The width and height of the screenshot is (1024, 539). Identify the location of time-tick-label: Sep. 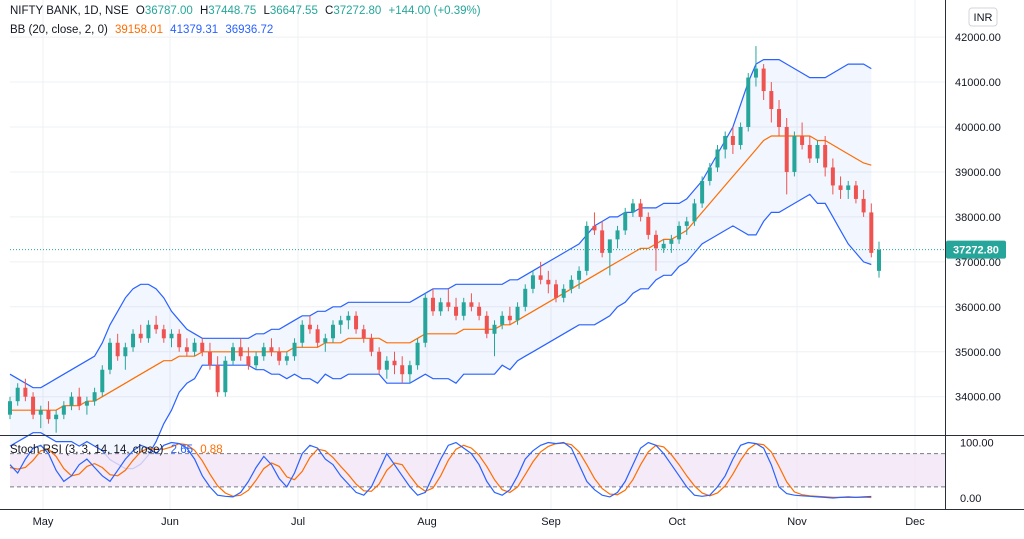
(551, 522).